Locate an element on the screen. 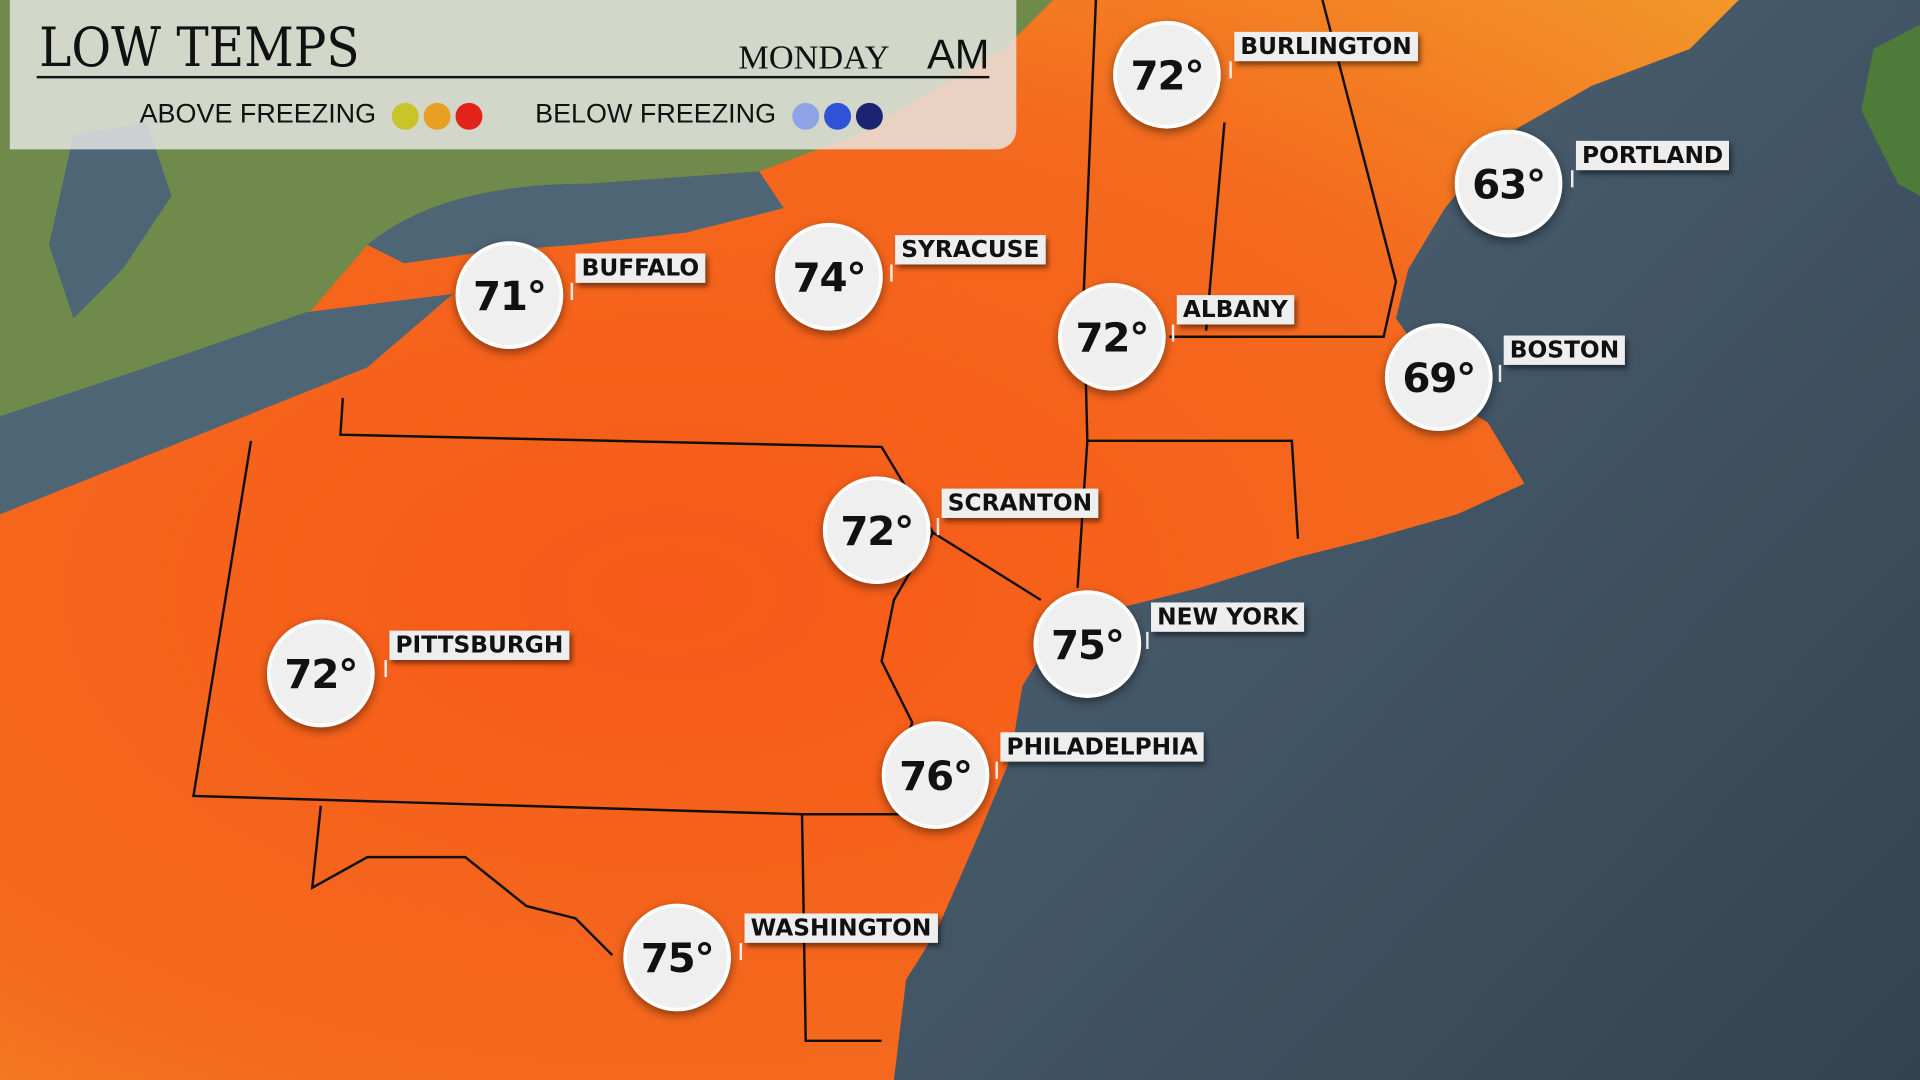  temperature-bubble: 76° is located at coordinates (935, 775).